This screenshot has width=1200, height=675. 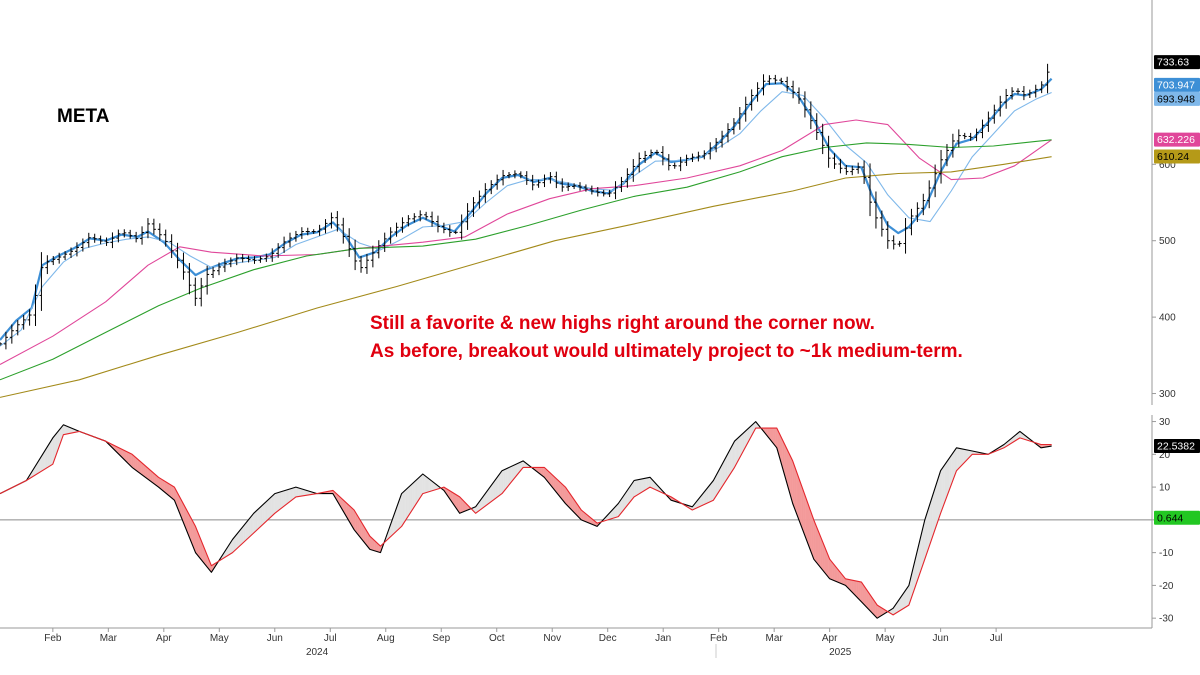 I want to click on osc-tick-label: 10, so click(x=1165, y=488).